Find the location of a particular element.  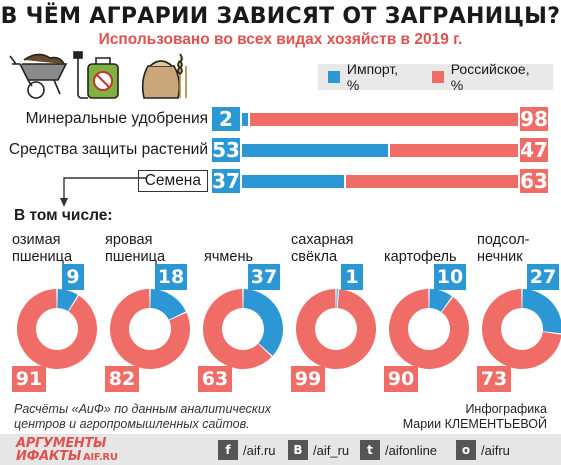

bar-value-import: 53 is located at coordinates (226, 150).